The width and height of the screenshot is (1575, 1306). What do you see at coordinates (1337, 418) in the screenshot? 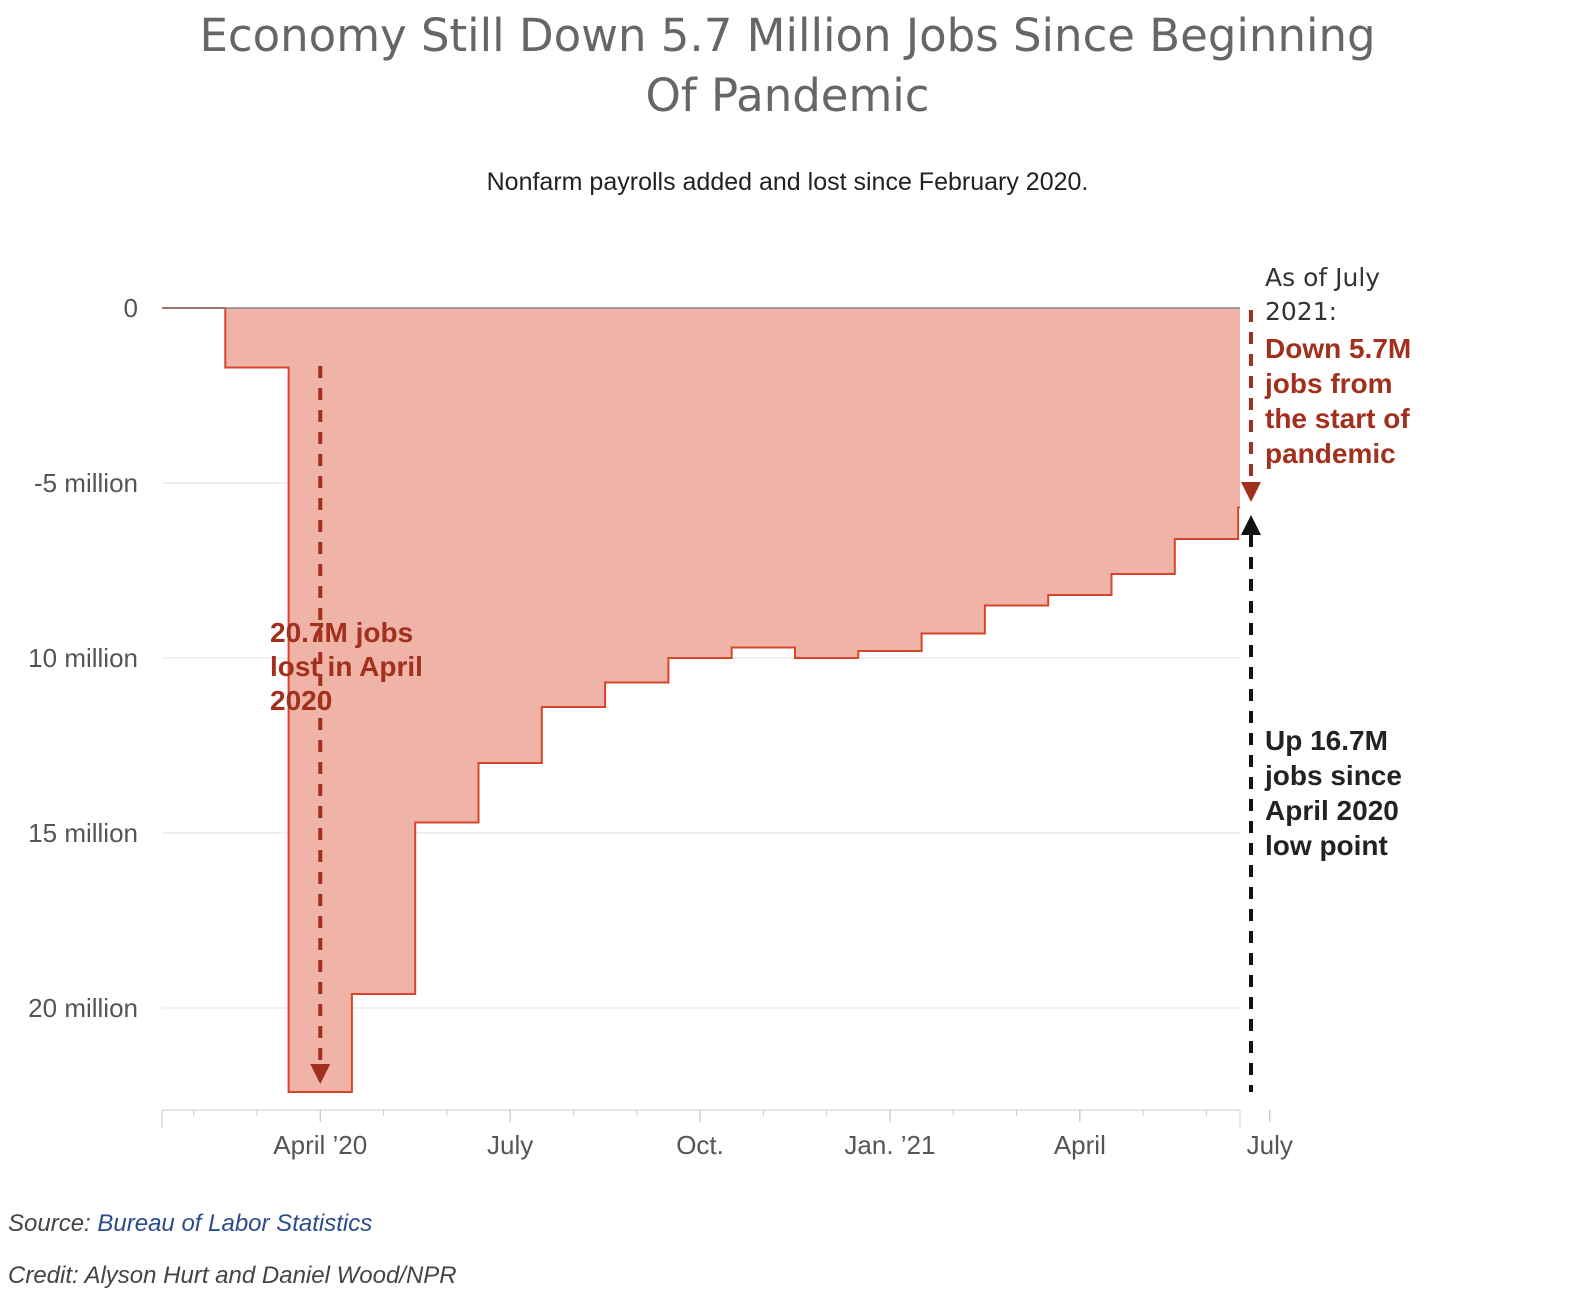
I see `down-annotation-line: the start of` at bounding box center [1337, 418].